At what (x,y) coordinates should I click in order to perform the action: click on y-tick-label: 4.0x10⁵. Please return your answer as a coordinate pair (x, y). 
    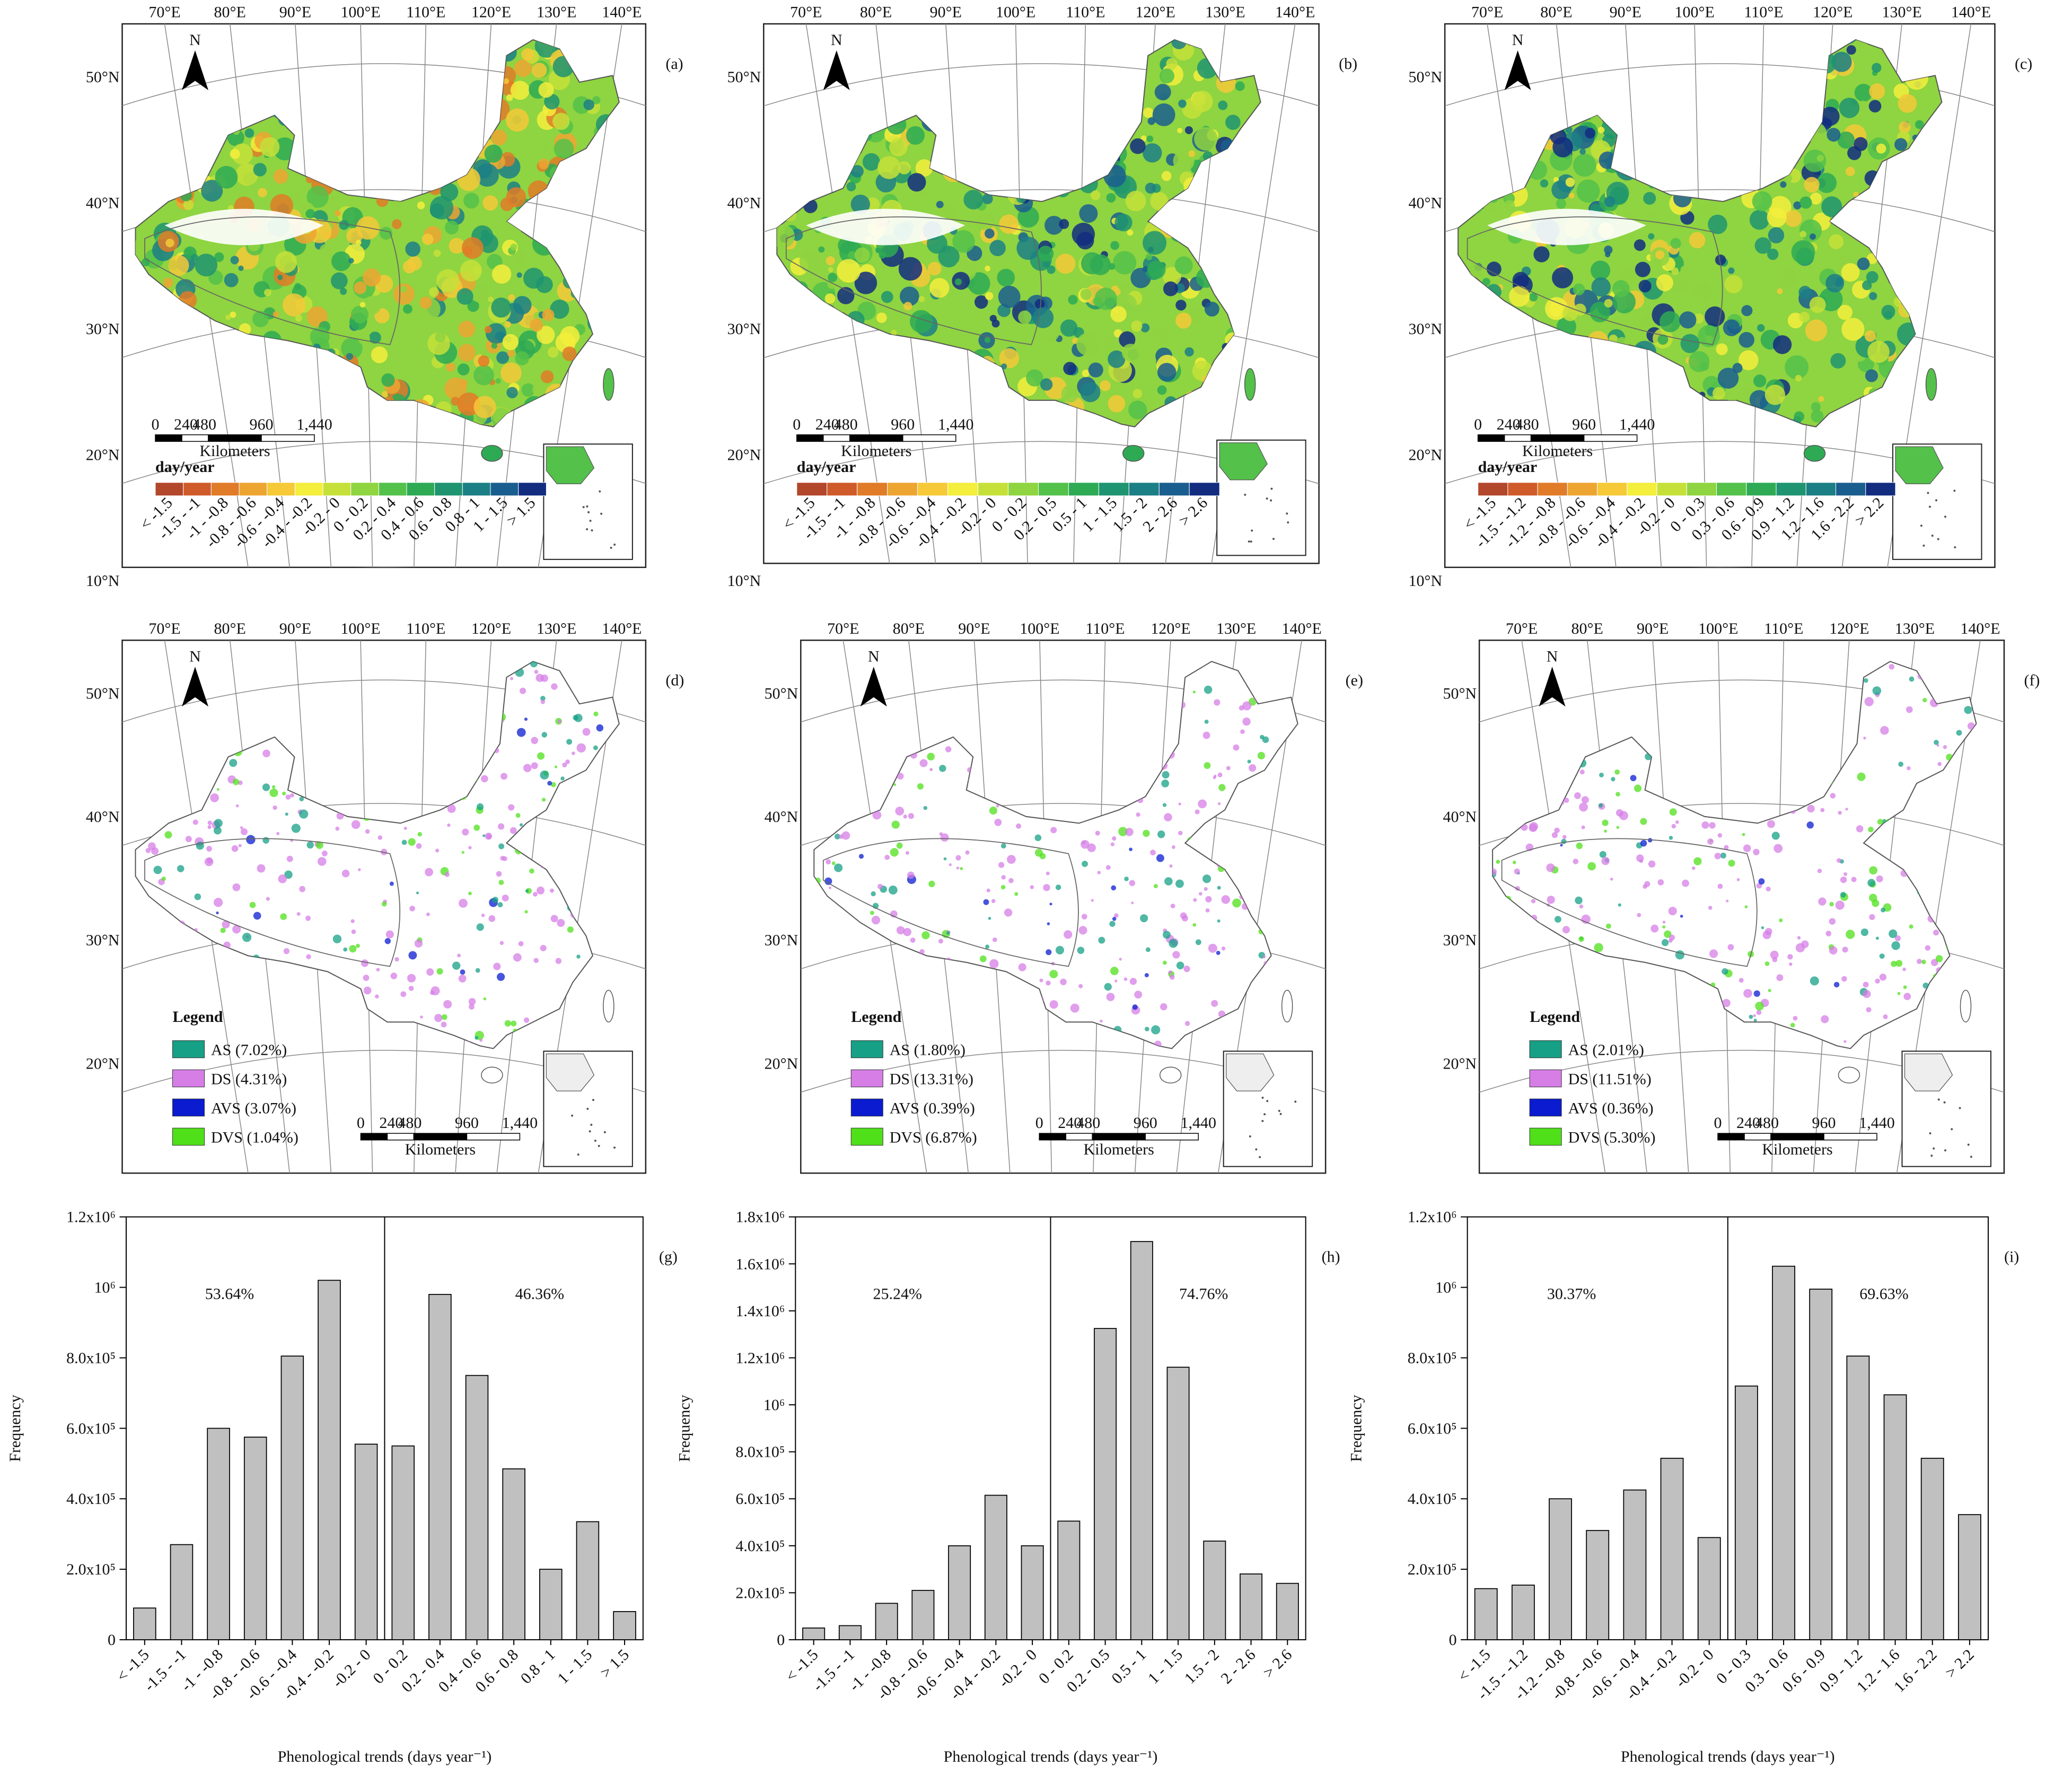
    Looking at the image, I should click on (760, 1546).